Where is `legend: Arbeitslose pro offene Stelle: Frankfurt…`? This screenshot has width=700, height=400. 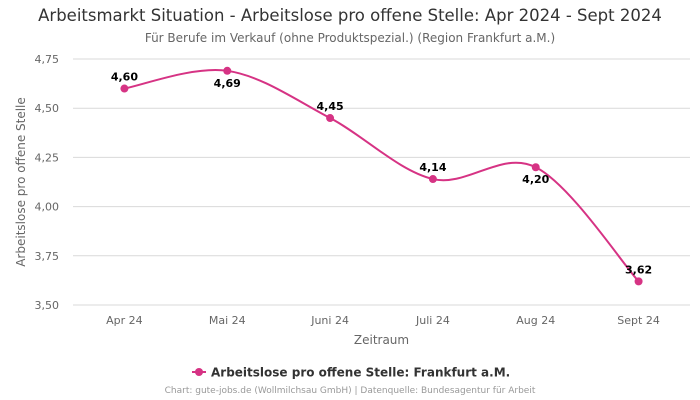
legend: Arbeitslose pro offene Stelle: Frankfurt… is located at coordinates (351, 373).